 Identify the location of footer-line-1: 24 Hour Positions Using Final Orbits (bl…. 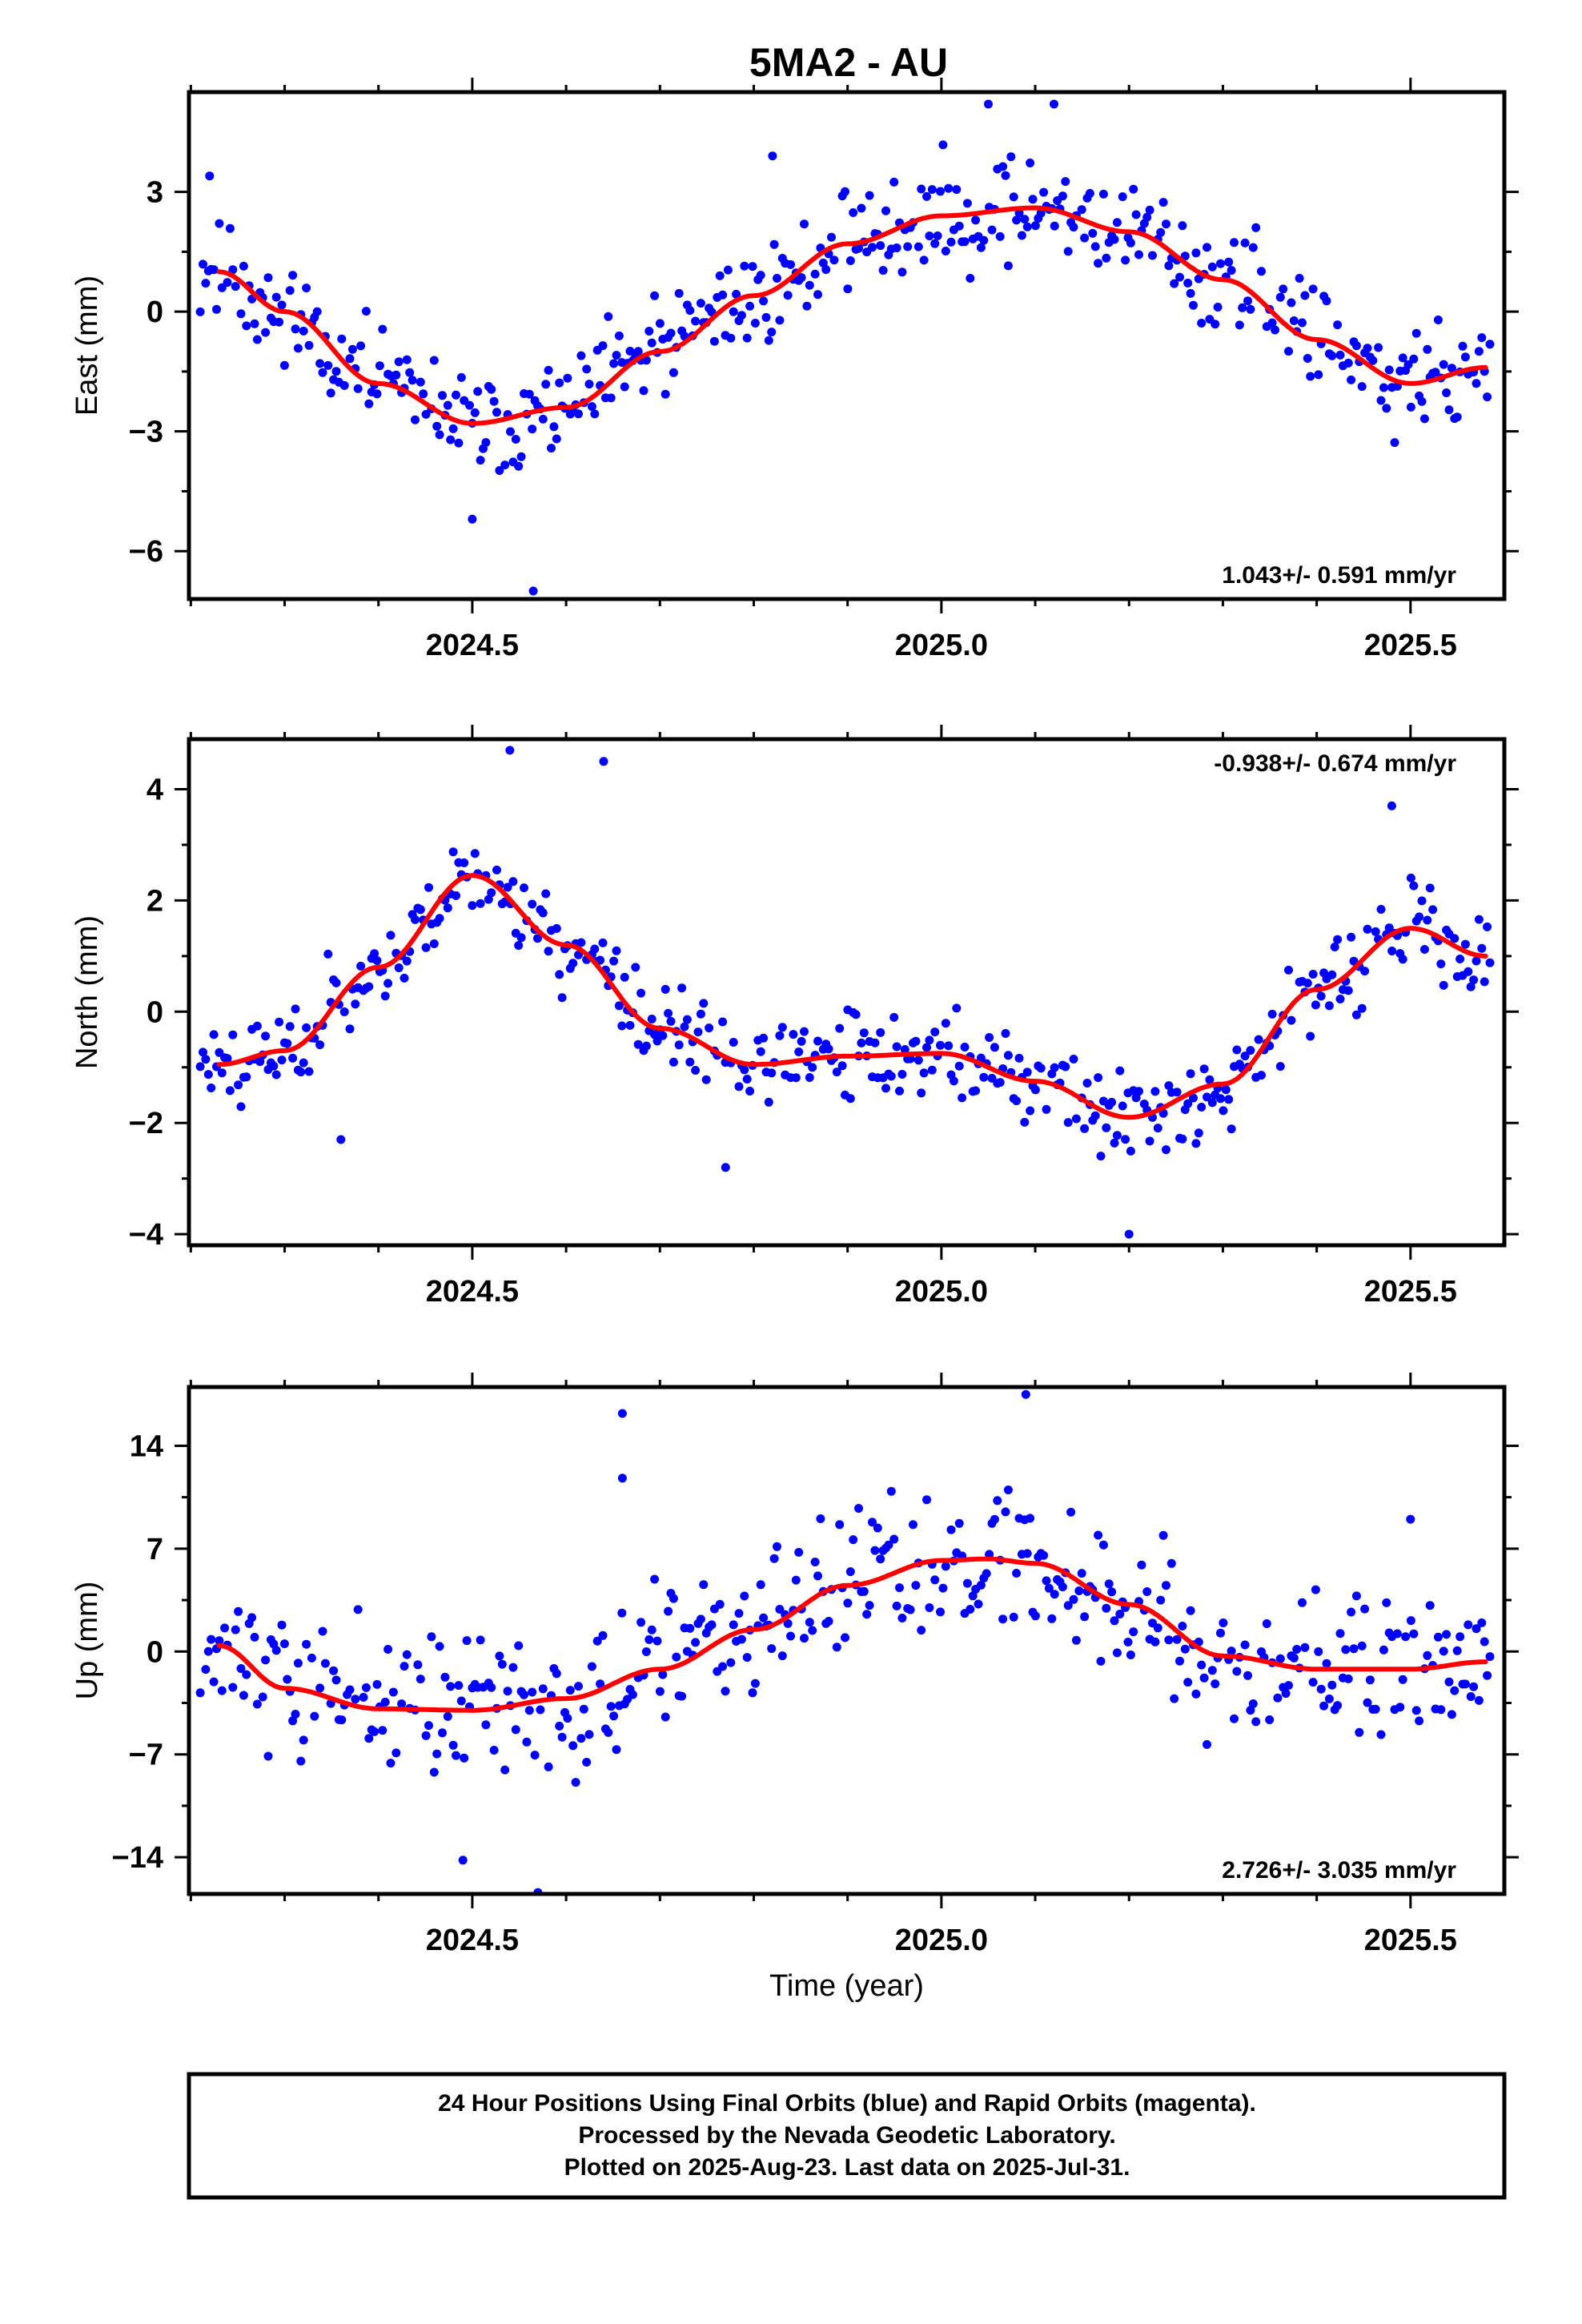
(847, 2103).